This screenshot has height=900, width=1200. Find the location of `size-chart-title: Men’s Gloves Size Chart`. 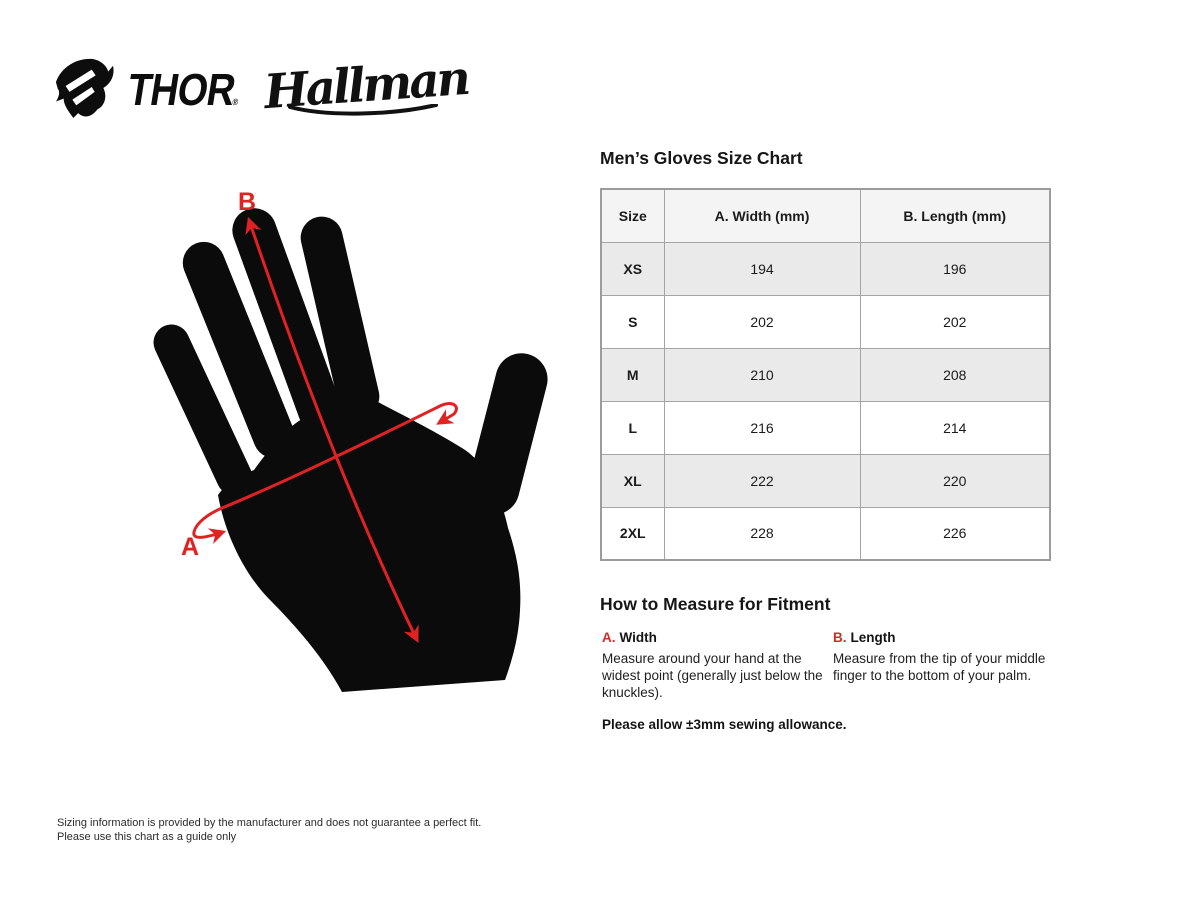

size-chart-title: Men’s Gloves Size Chart is located at coordinates (701, 158).